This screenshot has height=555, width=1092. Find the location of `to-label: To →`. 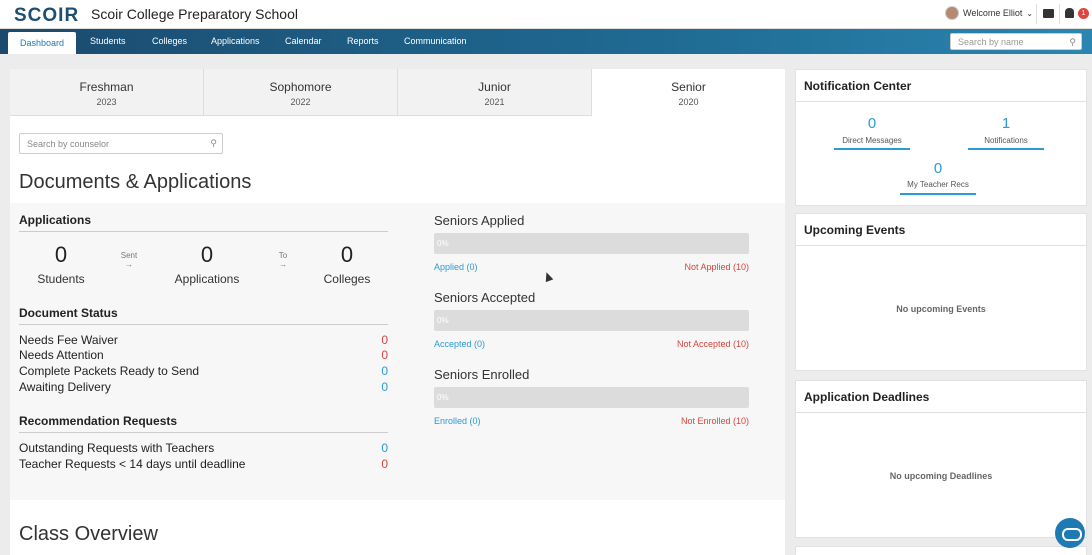

to-label: To → is located at coordinates (283, 260).